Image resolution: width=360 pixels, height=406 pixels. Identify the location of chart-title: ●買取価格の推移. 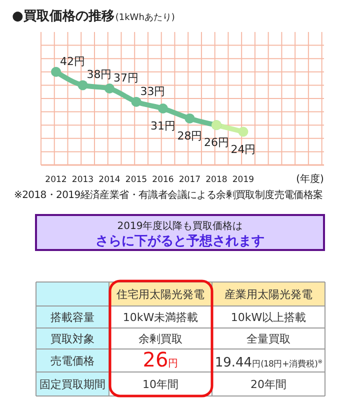
(63, 16).